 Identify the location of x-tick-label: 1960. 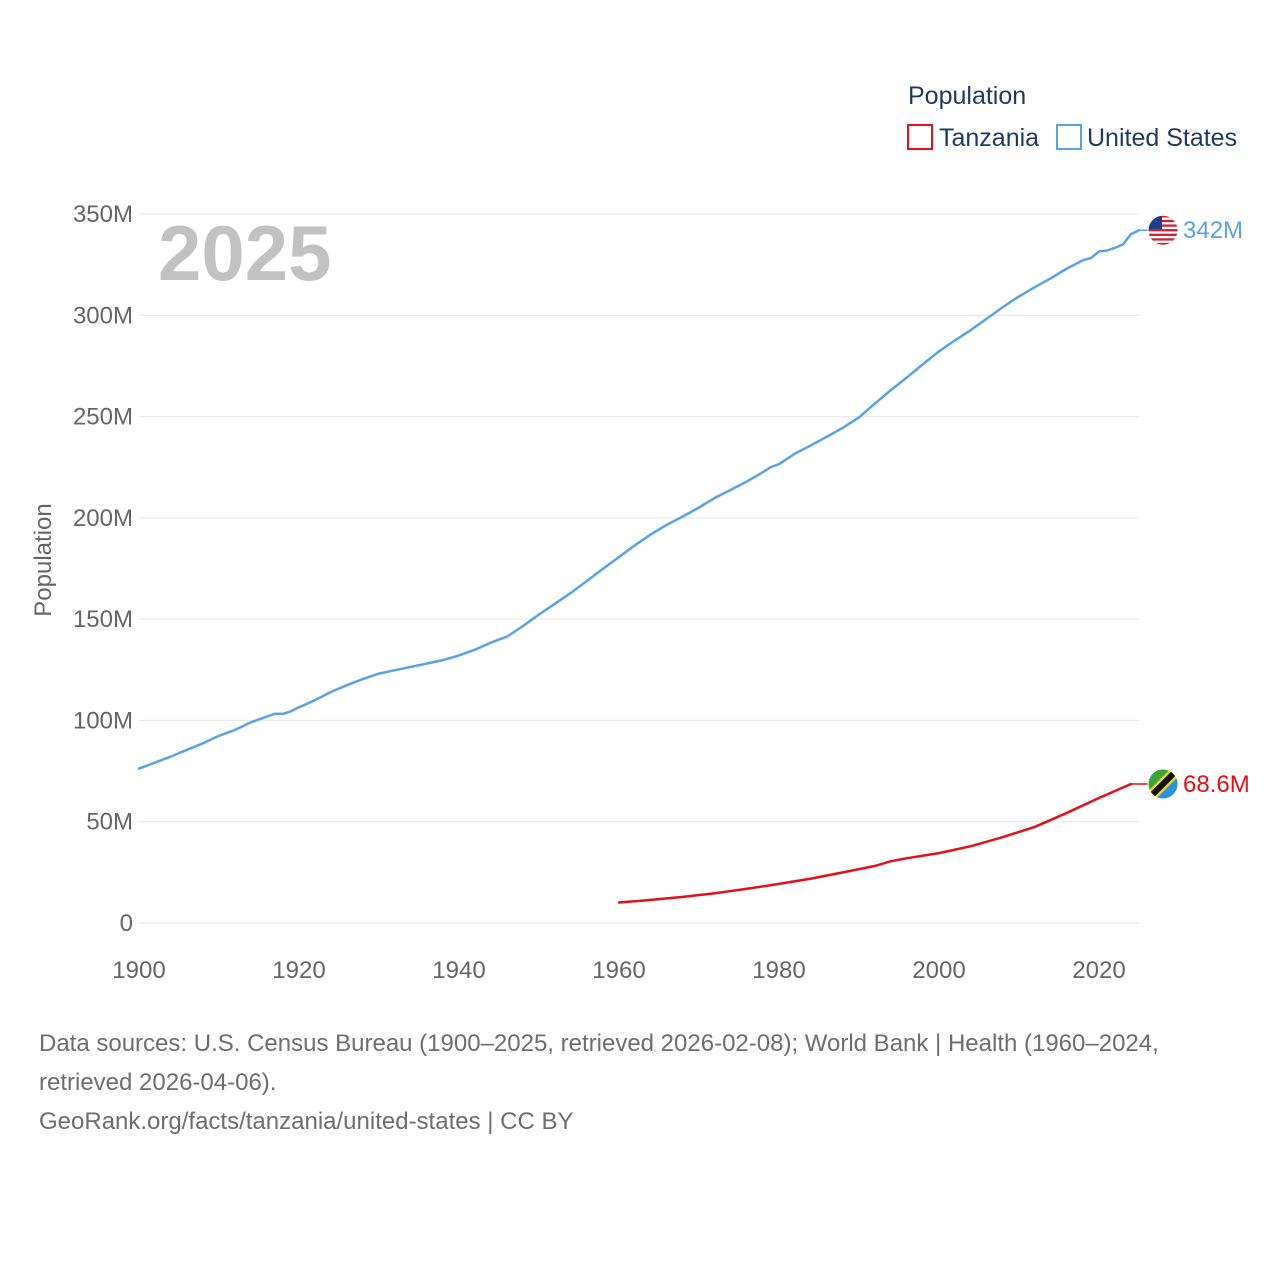
(618, 970).